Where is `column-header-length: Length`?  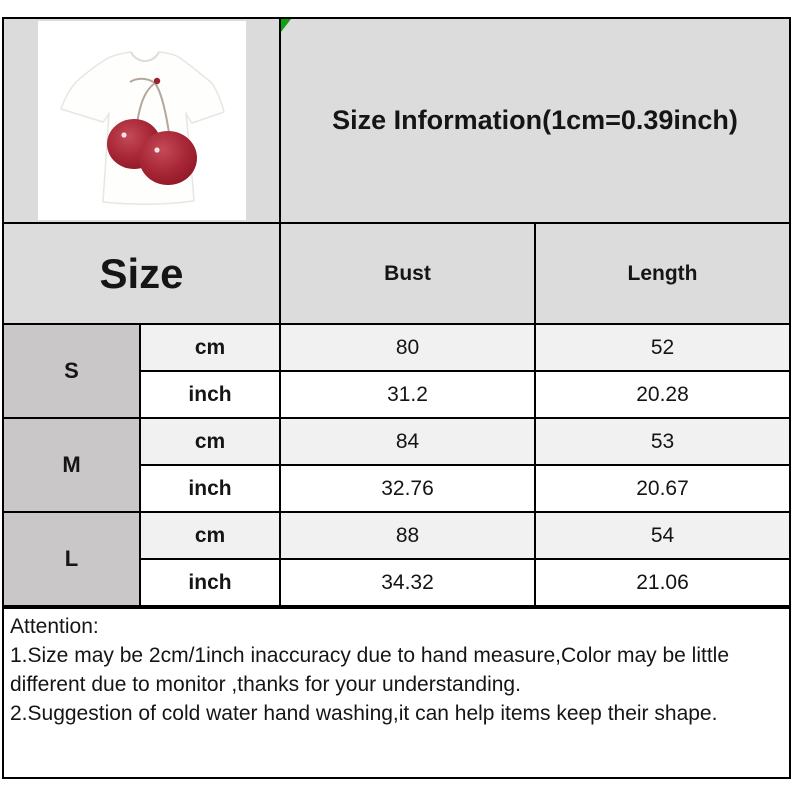 column-header-length: Length is located at coordinates (662, 273).